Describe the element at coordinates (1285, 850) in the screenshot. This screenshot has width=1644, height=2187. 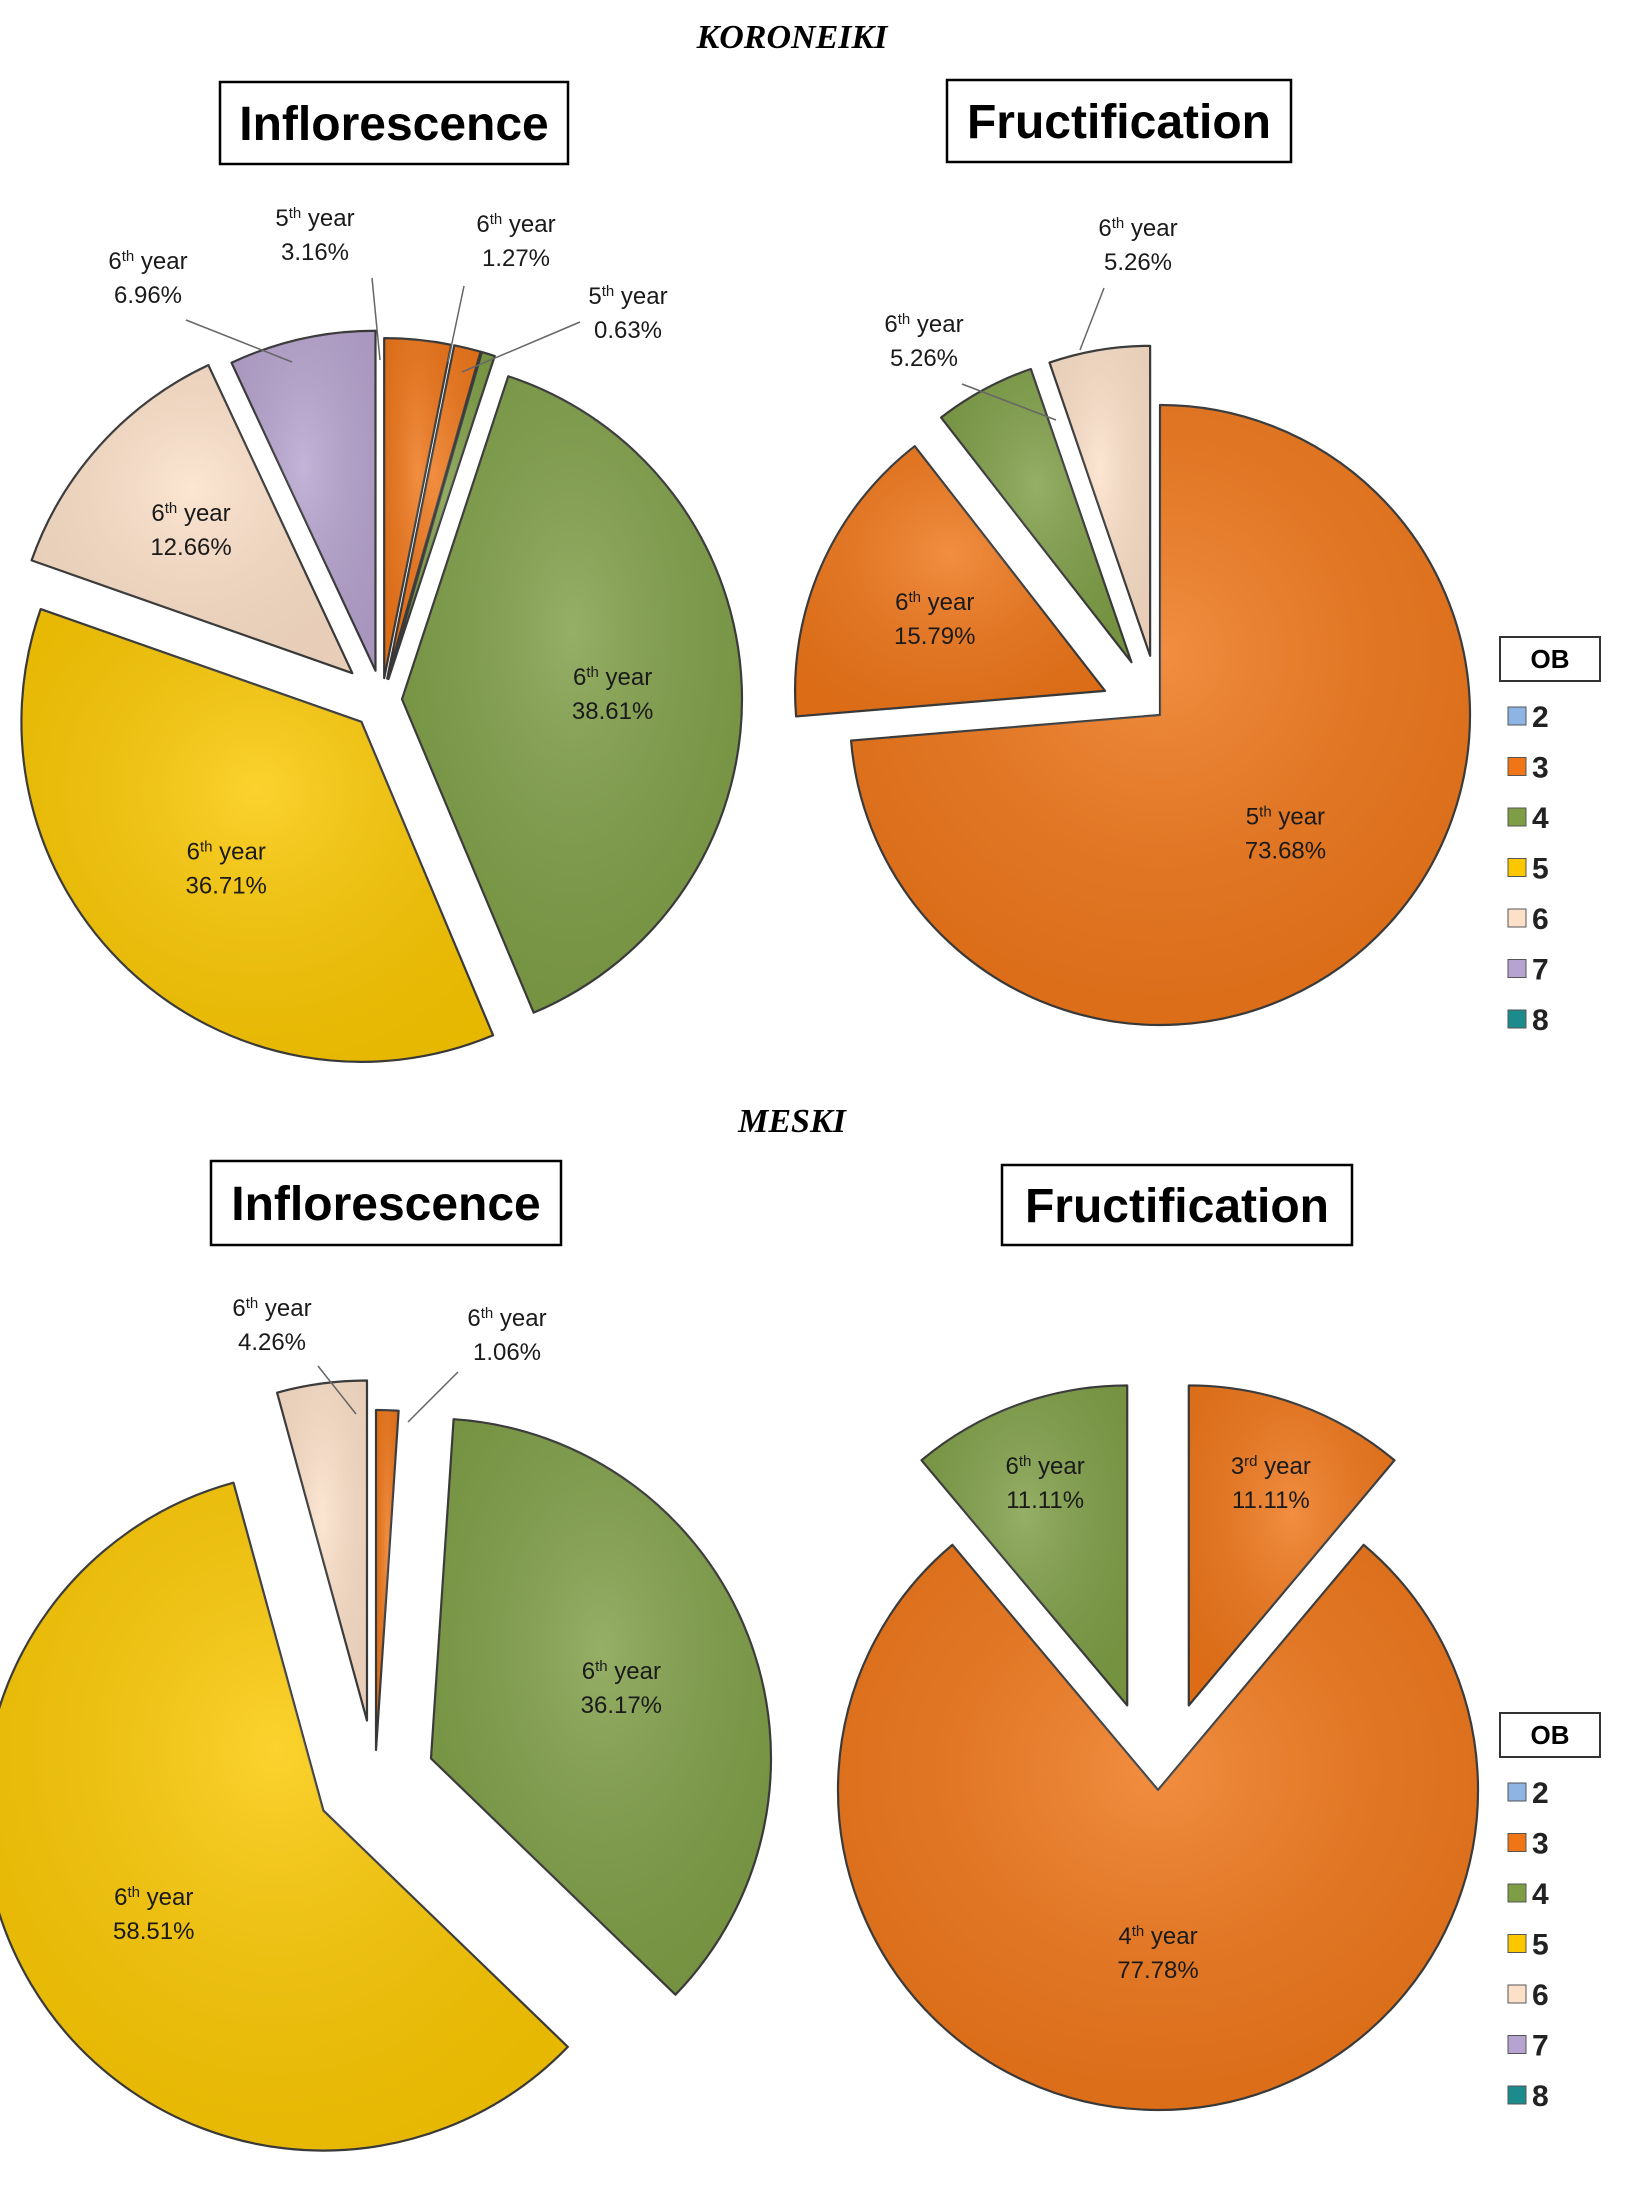
I see `slice-value-label: 73.68%` at that location.